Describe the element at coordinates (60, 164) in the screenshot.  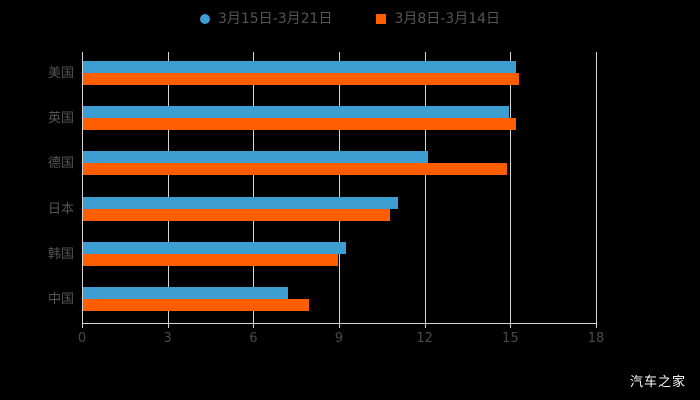
I see `y-axis-label-2: 德国` at that location.